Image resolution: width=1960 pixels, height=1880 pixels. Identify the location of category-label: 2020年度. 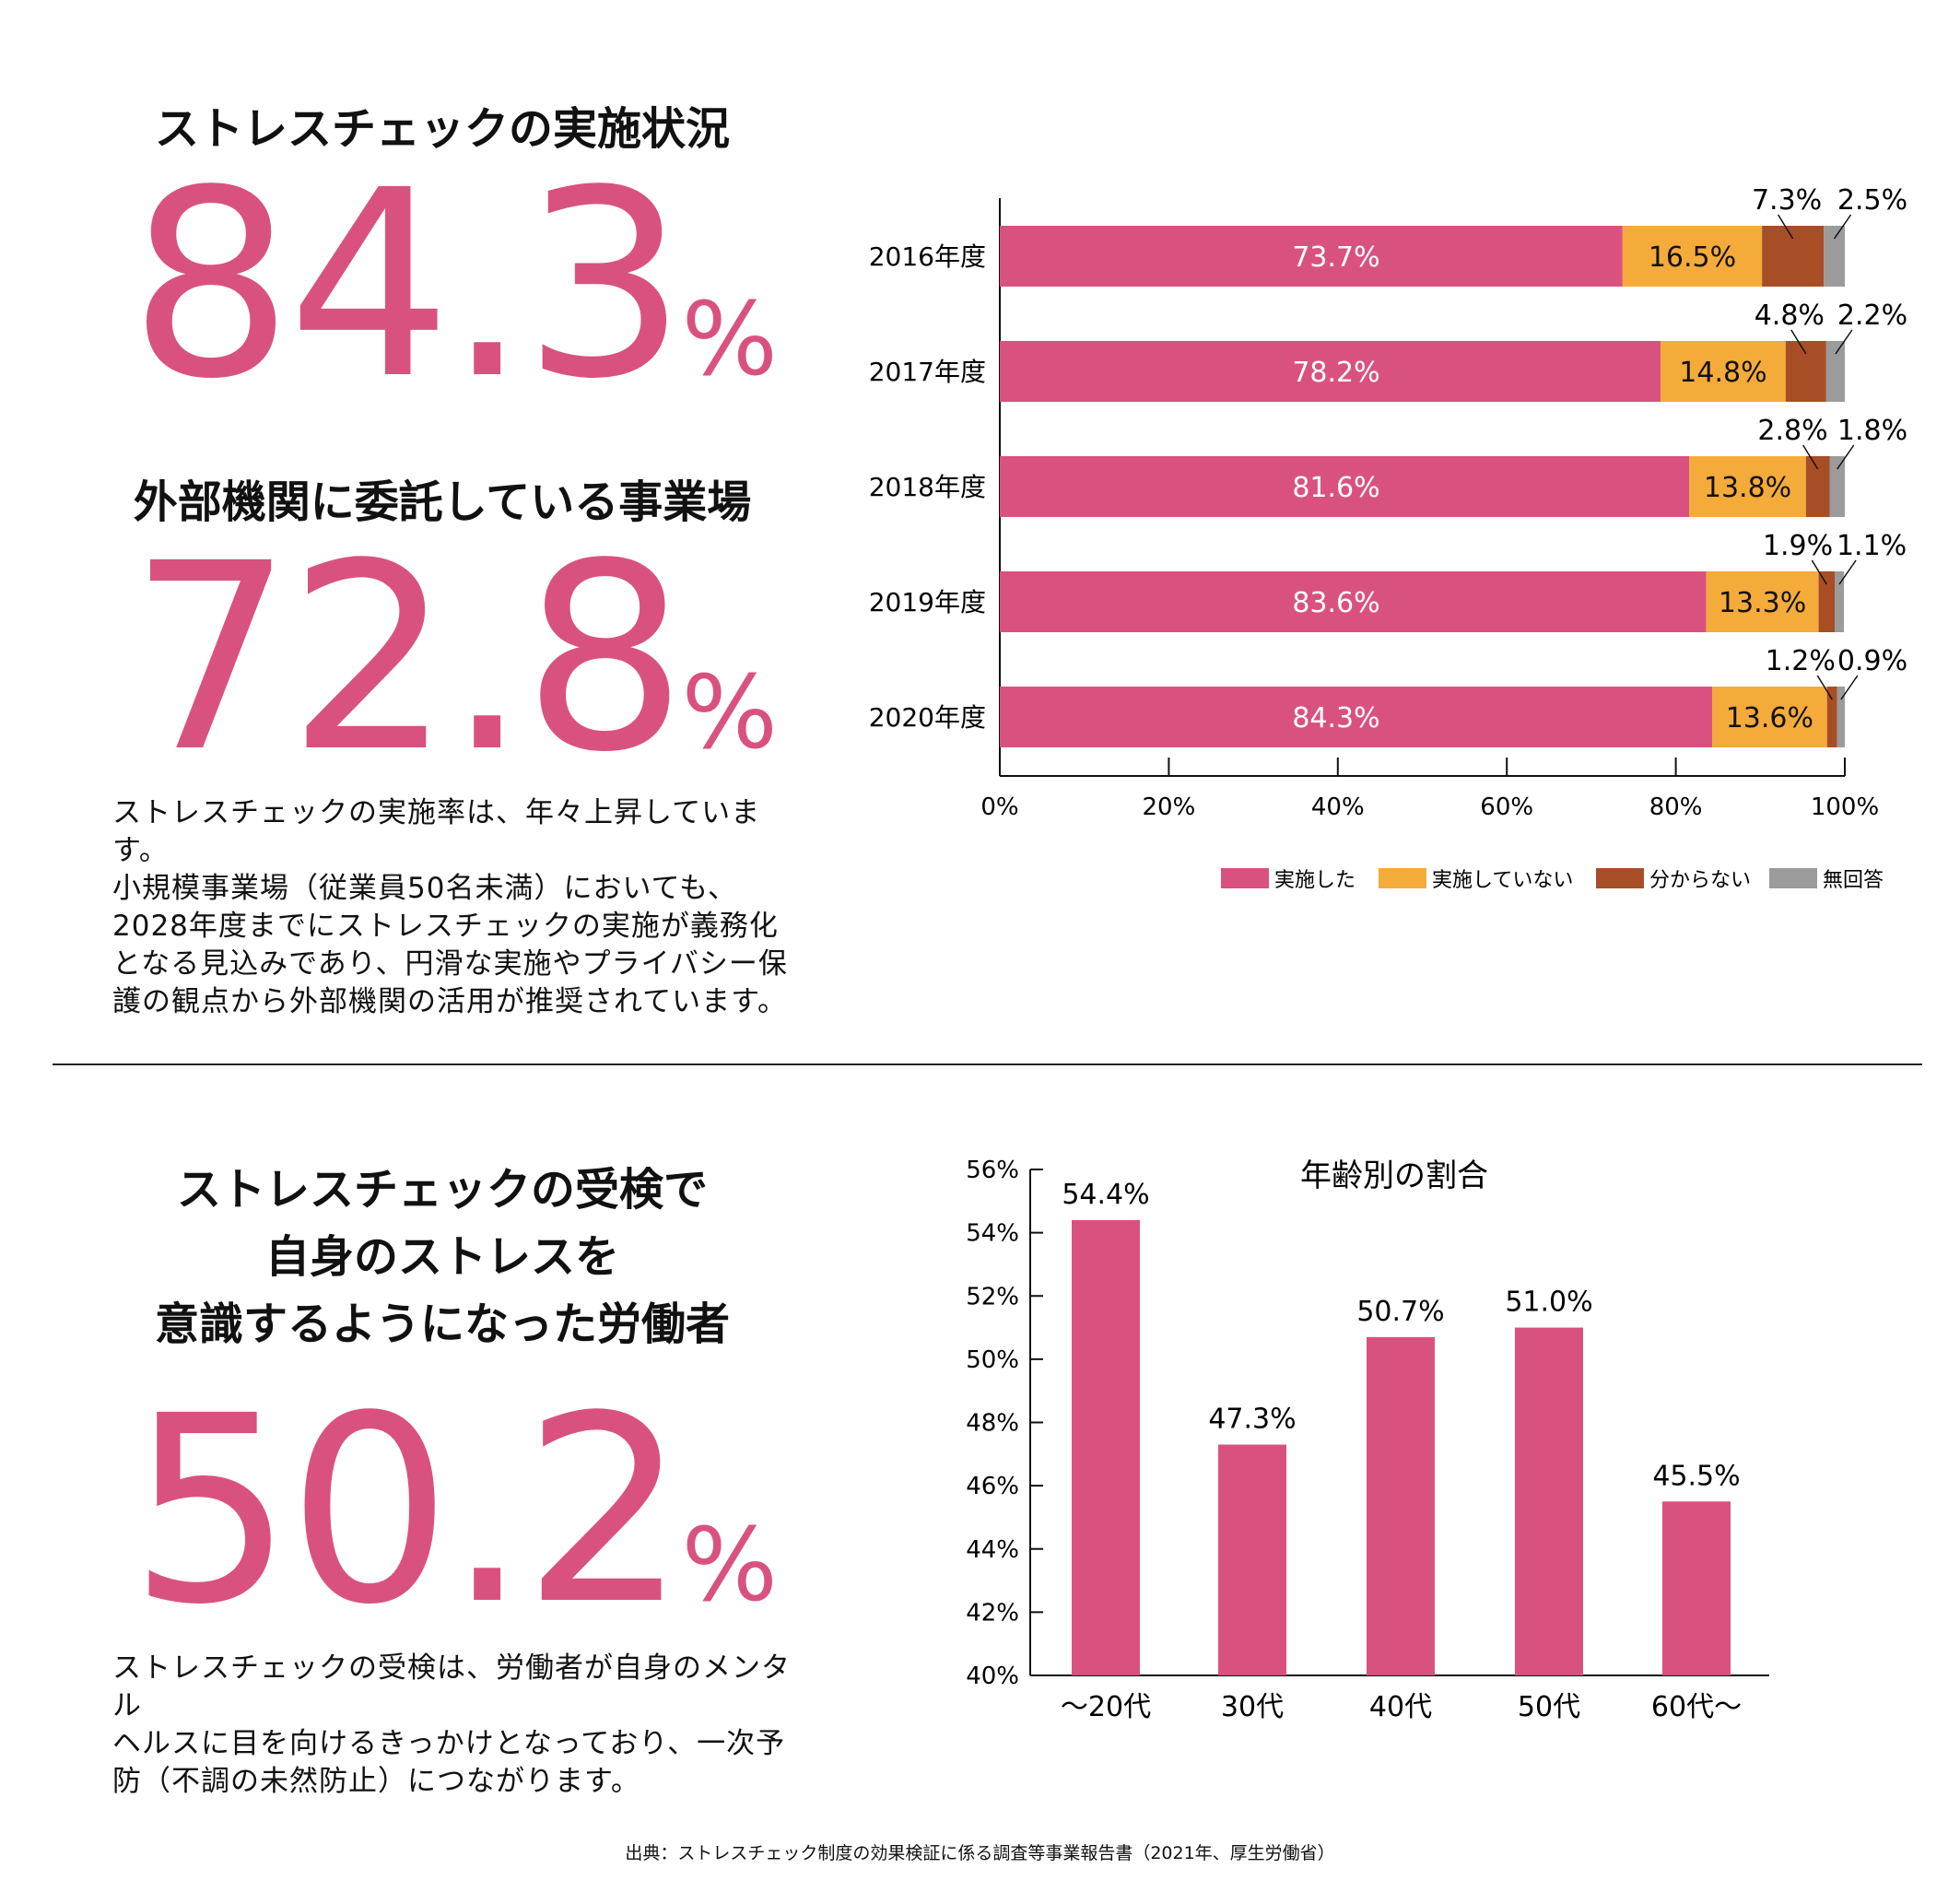
(928, 717).